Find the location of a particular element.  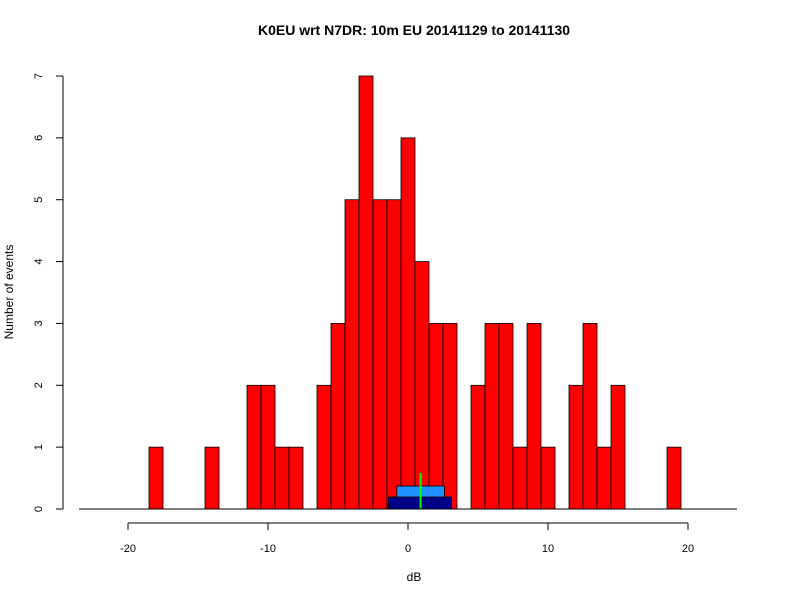

y-axis-label: Number of events is located at coordinates (9, 292).